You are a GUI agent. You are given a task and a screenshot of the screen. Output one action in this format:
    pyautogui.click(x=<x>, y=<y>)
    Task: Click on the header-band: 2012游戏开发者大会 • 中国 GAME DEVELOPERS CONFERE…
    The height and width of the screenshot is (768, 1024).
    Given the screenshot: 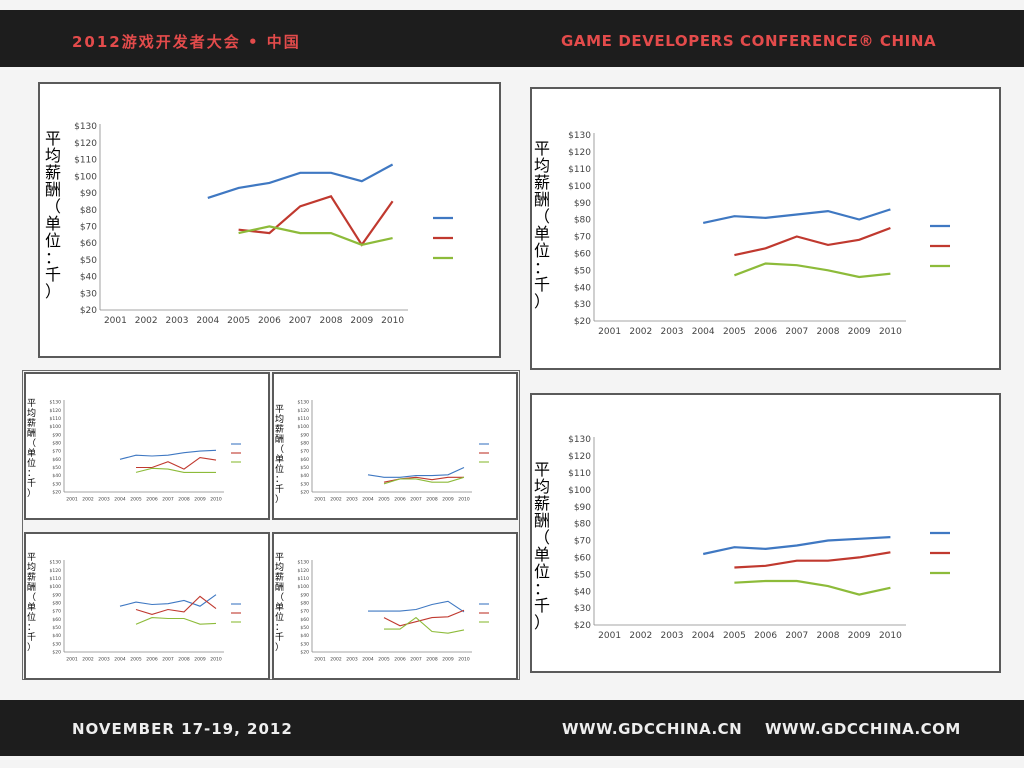 What is the action you would take?
    pyautogui.click(x=512, y=38)
    